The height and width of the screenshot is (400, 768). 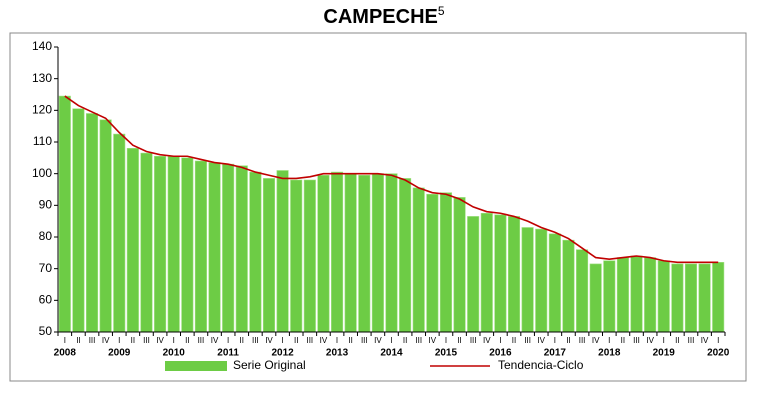 I want to click on year-label: 2016, so click(x=500, y=353).